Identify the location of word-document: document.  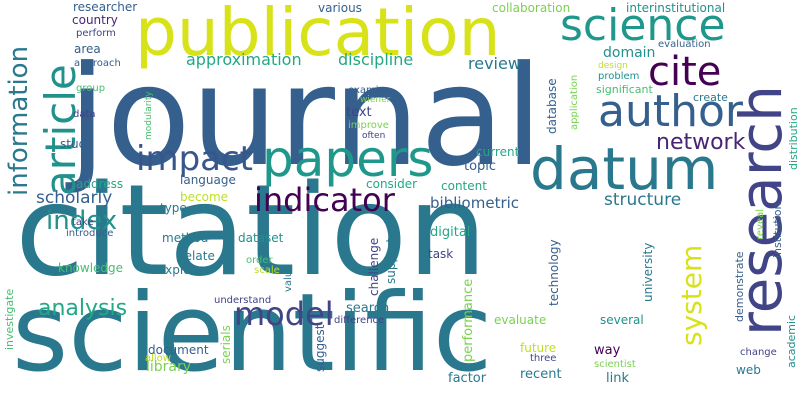
(178, 350).